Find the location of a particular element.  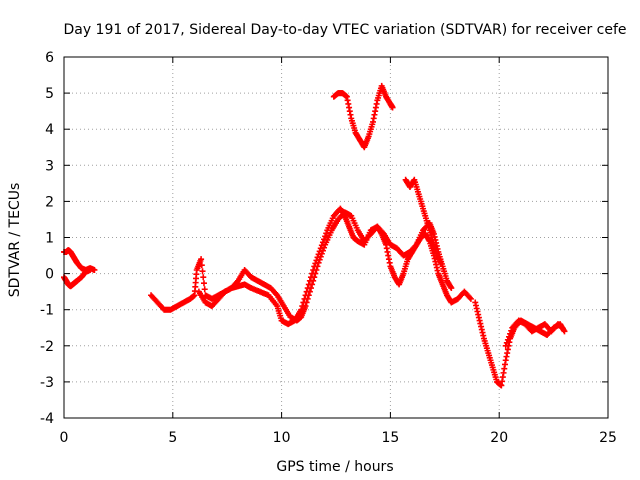

y-tick-label: 0 is located at coordinates (49, 275).